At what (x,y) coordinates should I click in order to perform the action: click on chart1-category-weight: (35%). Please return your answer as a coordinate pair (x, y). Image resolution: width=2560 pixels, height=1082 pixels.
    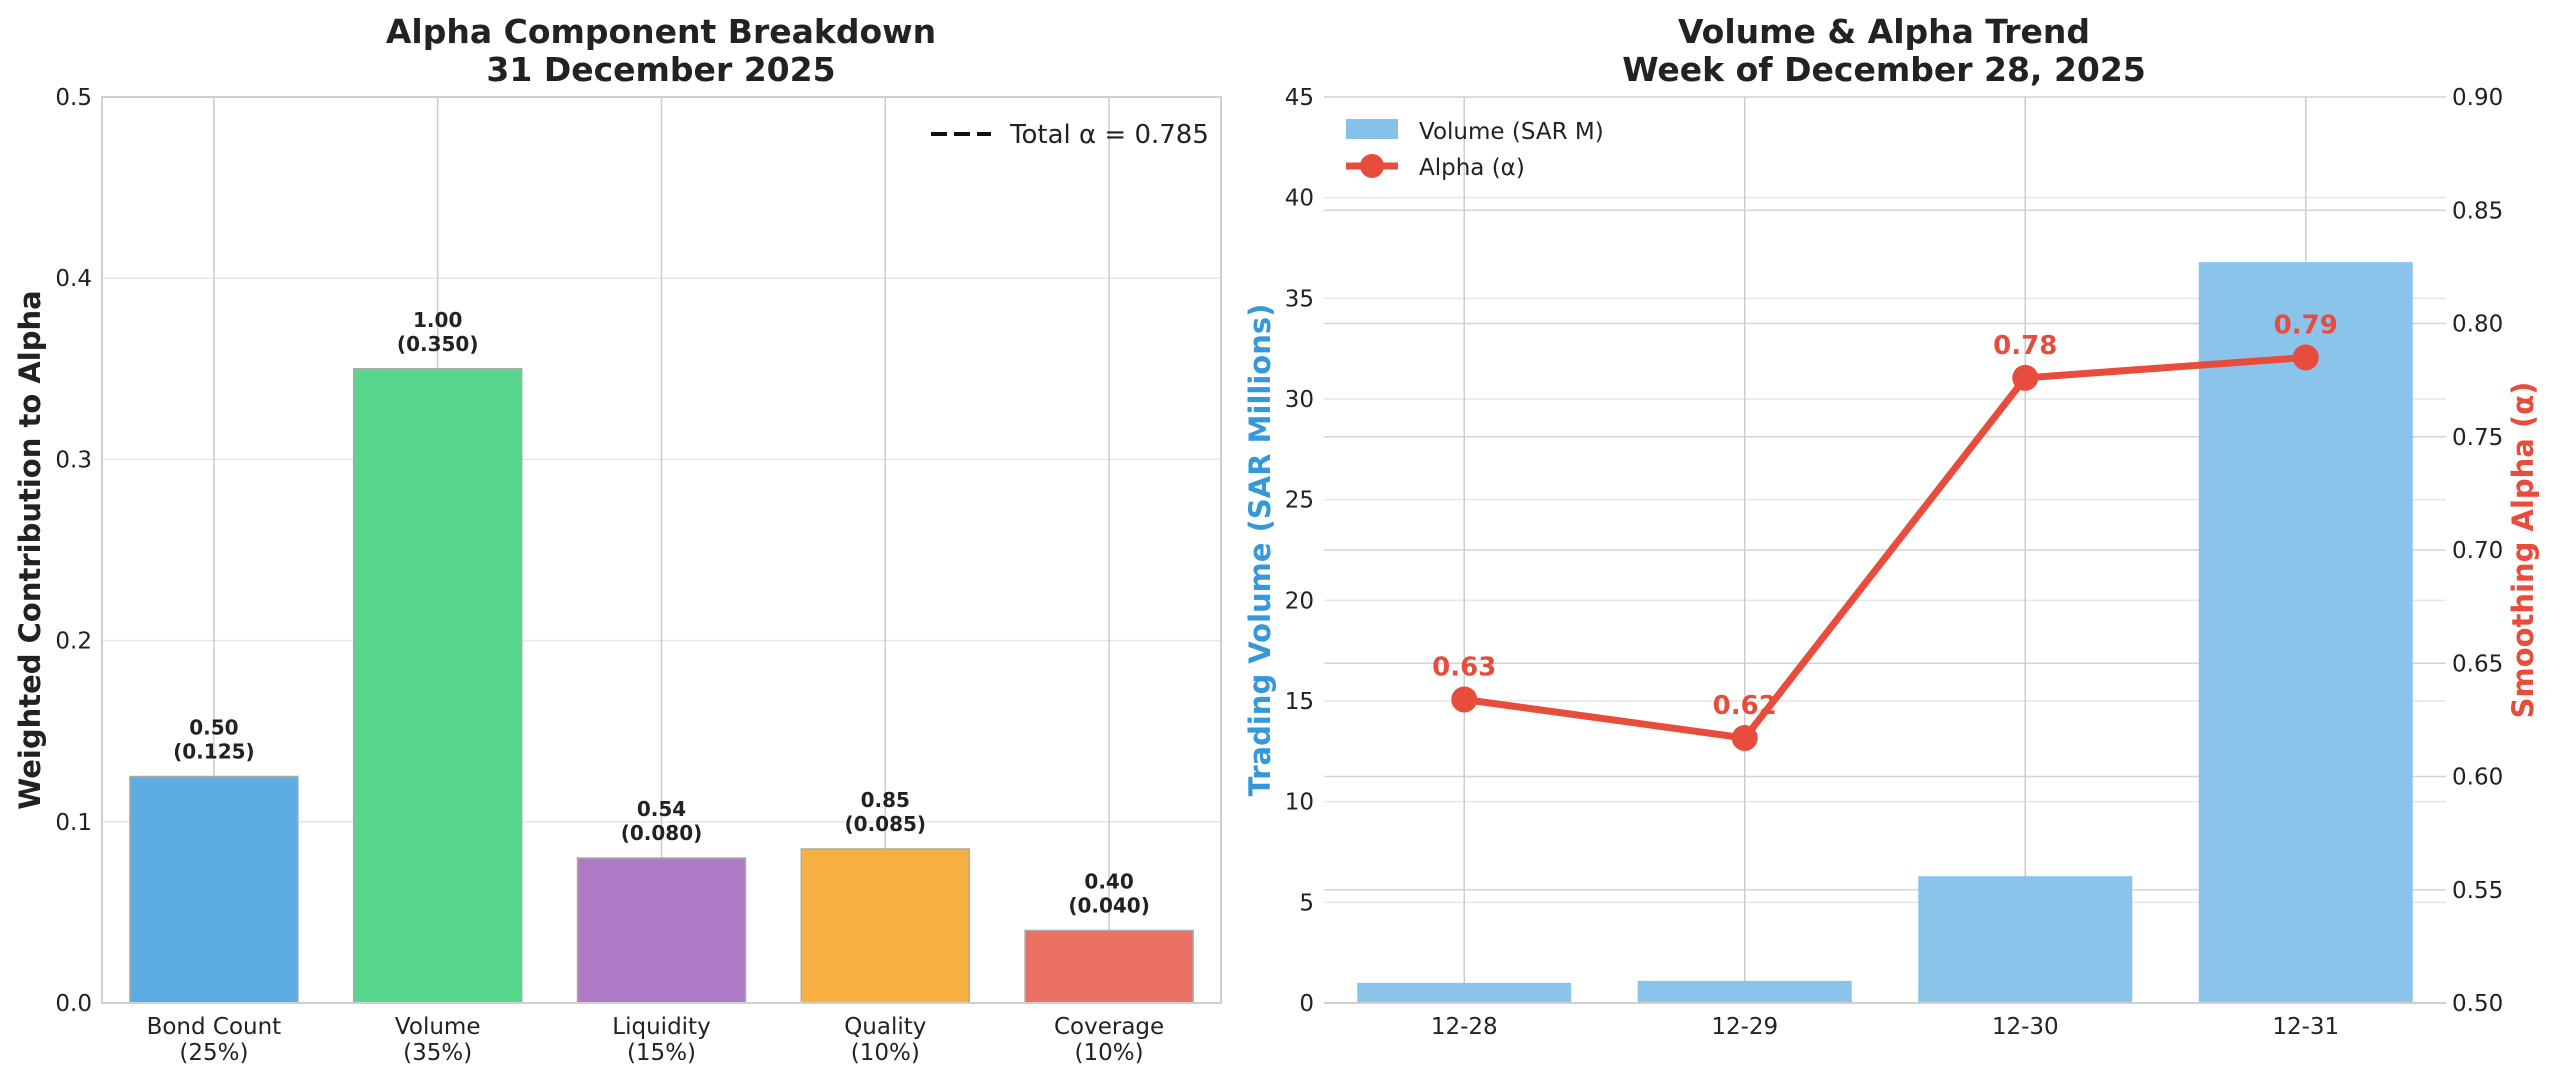
    Looking at the image, I should click on (437, 1053).